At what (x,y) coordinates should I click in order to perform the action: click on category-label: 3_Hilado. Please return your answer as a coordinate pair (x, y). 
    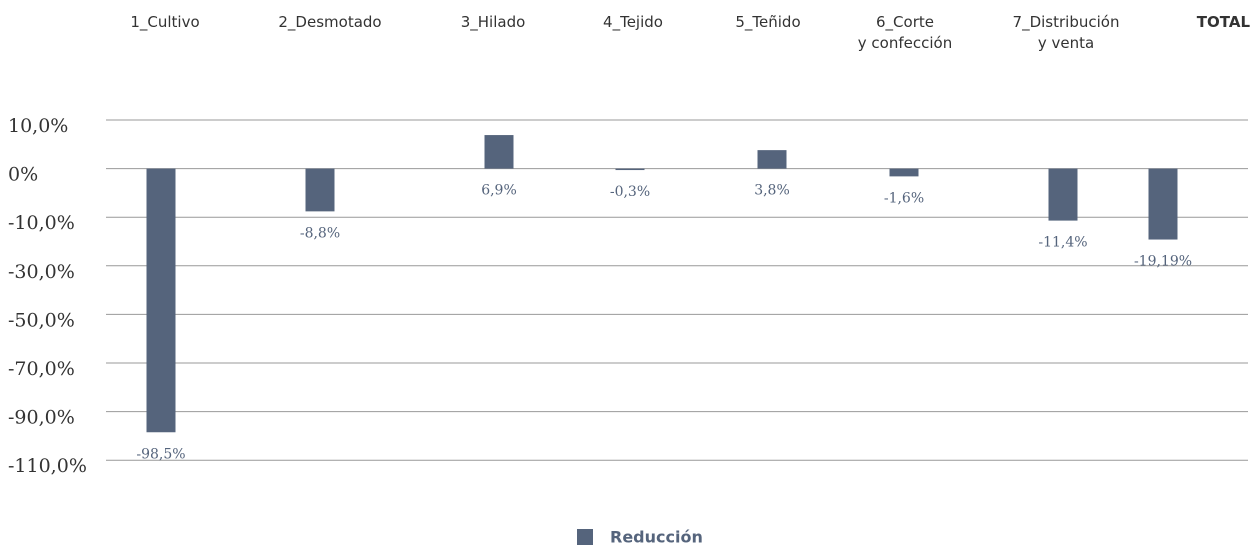
    Looking at the image, I should click on (493, 22).